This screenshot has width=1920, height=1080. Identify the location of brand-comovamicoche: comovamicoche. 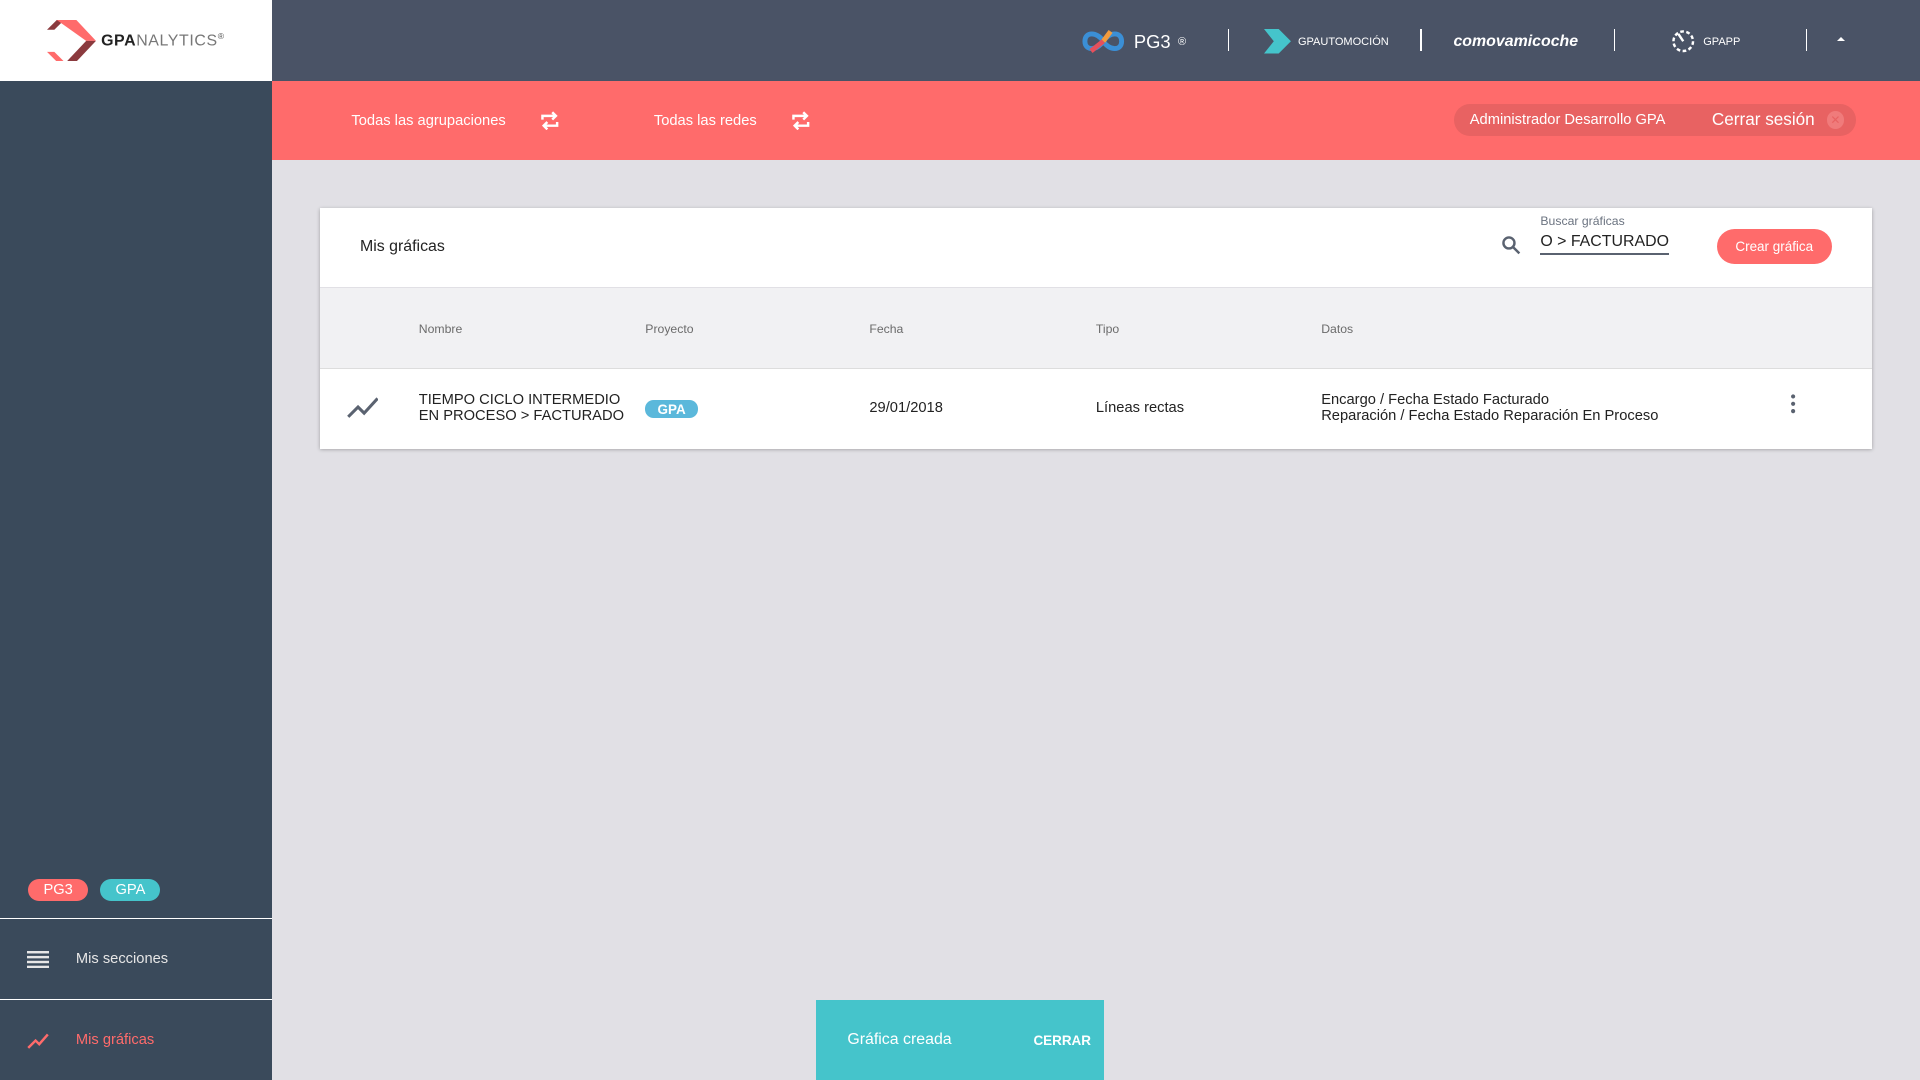
(1515, 41).